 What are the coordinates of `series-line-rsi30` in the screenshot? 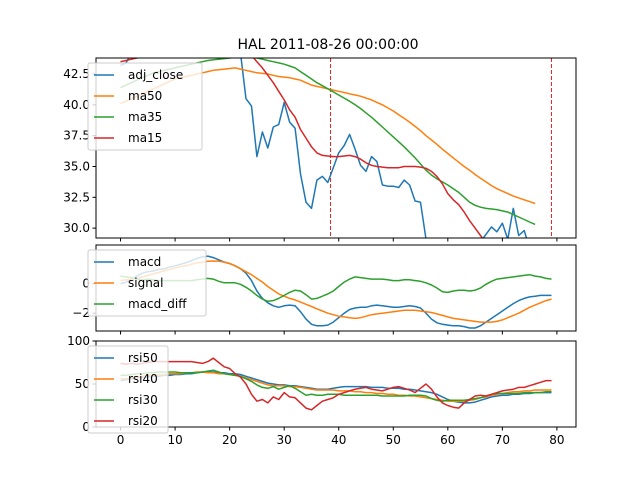 It's located at (336, 385).